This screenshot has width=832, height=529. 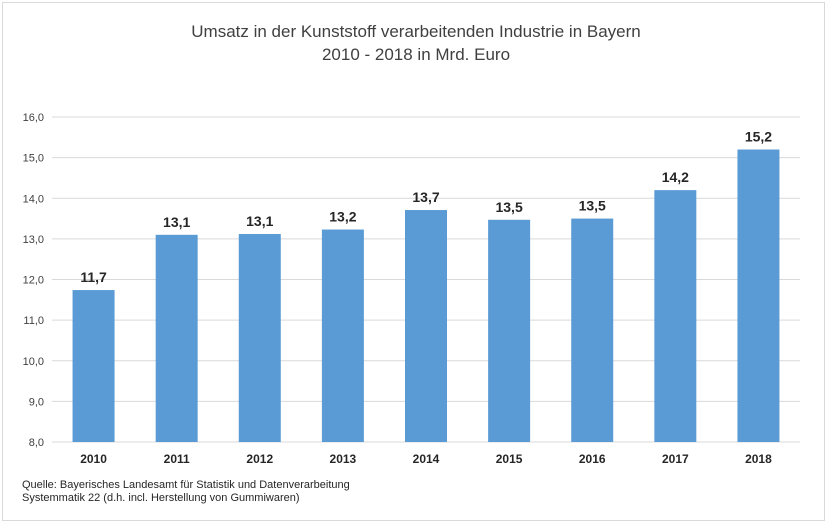 I want to click on data-label: 14,2, so click(x=675, y=177).